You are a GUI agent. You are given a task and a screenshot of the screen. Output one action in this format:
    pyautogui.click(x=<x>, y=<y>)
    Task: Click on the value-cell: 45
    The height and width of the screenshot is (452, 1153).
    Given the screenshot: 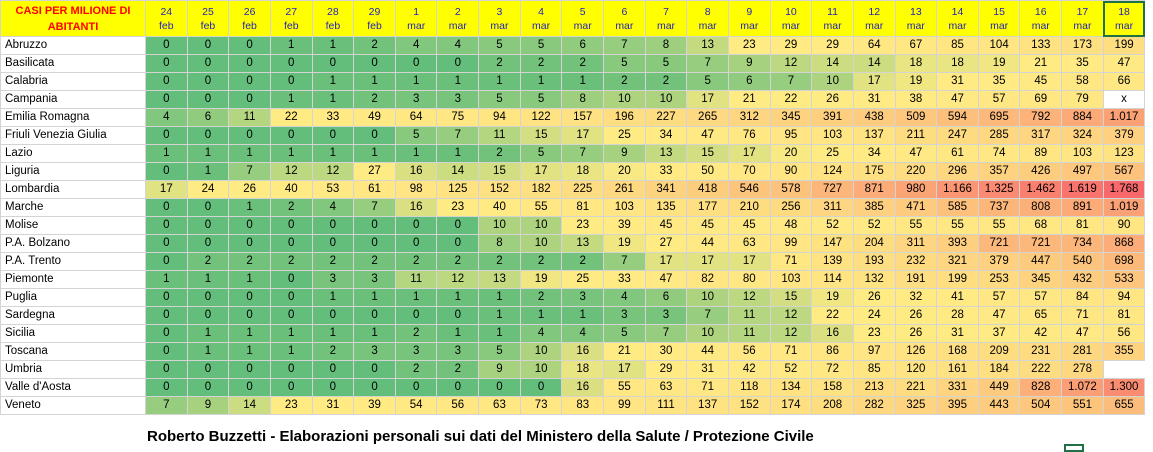 What is the action you would take?
    pyautogui.click(x=666, y=225)
    